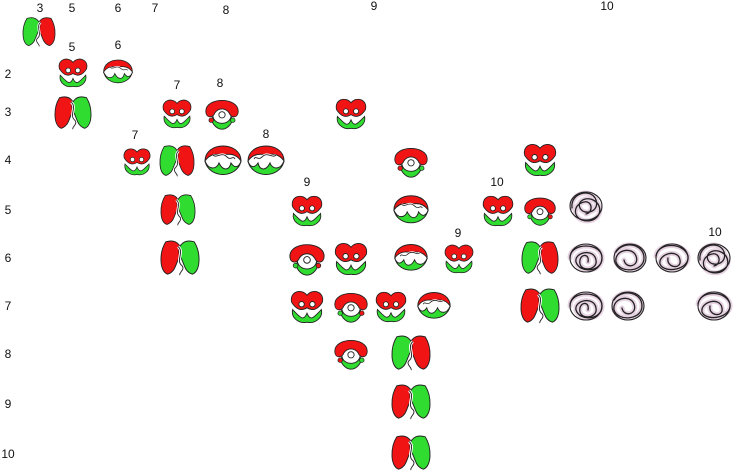 The image size is (736, 474). I want to click on column-label: 3, so click(40, 8).